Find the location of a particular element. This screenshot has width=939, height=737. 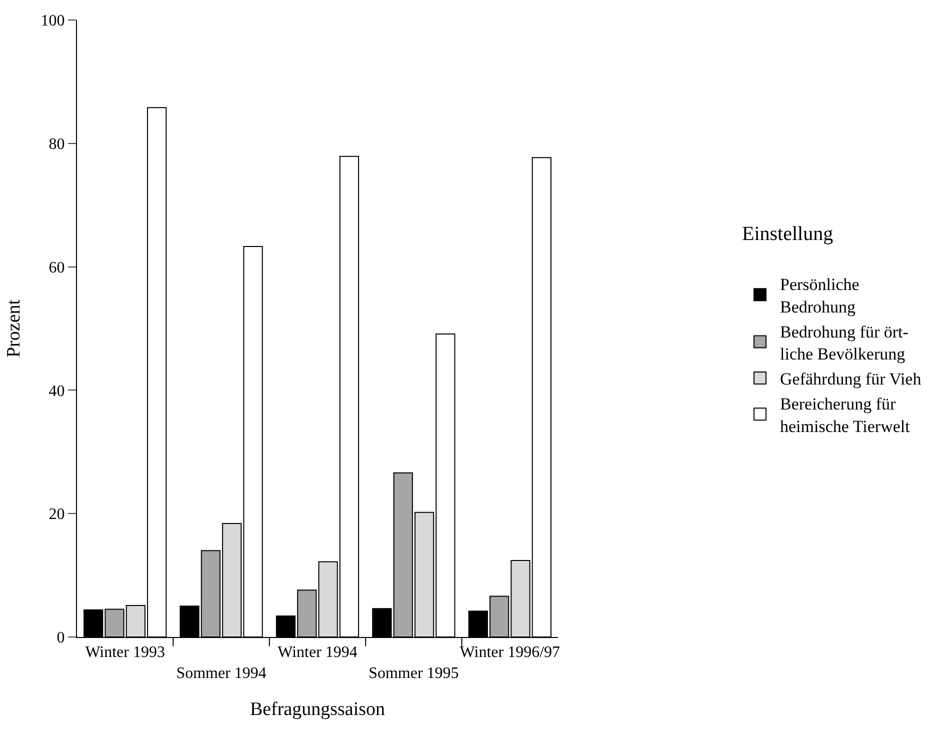

x-tick-label: Sommer 1994 is located at coordinates (221, 673).